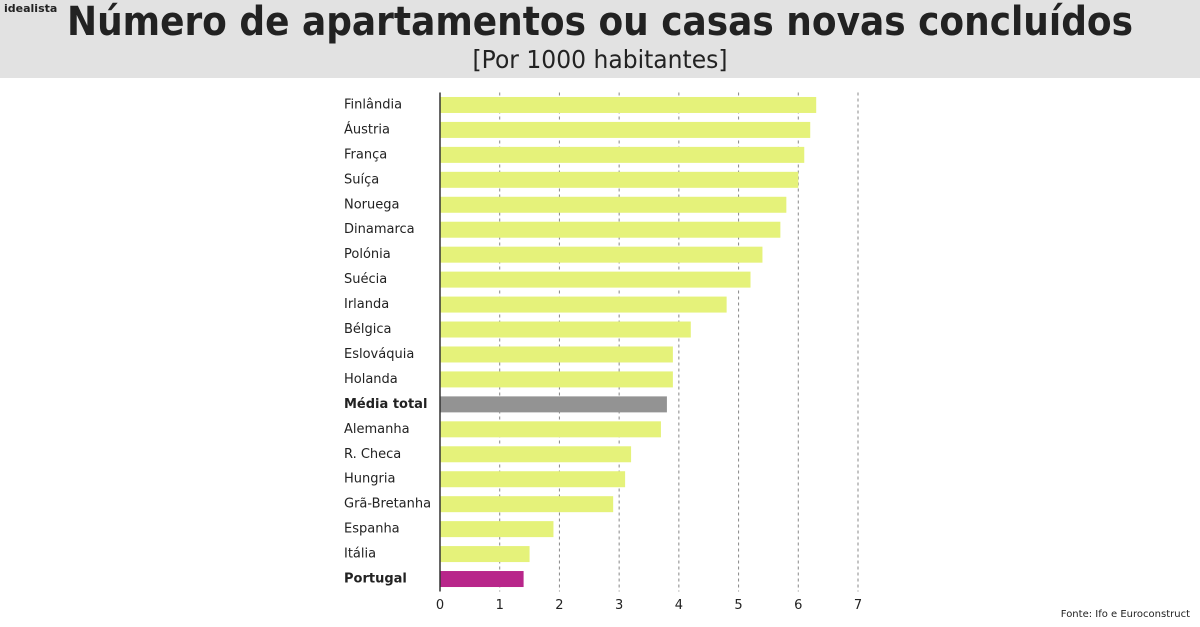  Describe the element at coordinates (367, 254) in the screenshot. I see `y-tick-label: Polónia` at that location.